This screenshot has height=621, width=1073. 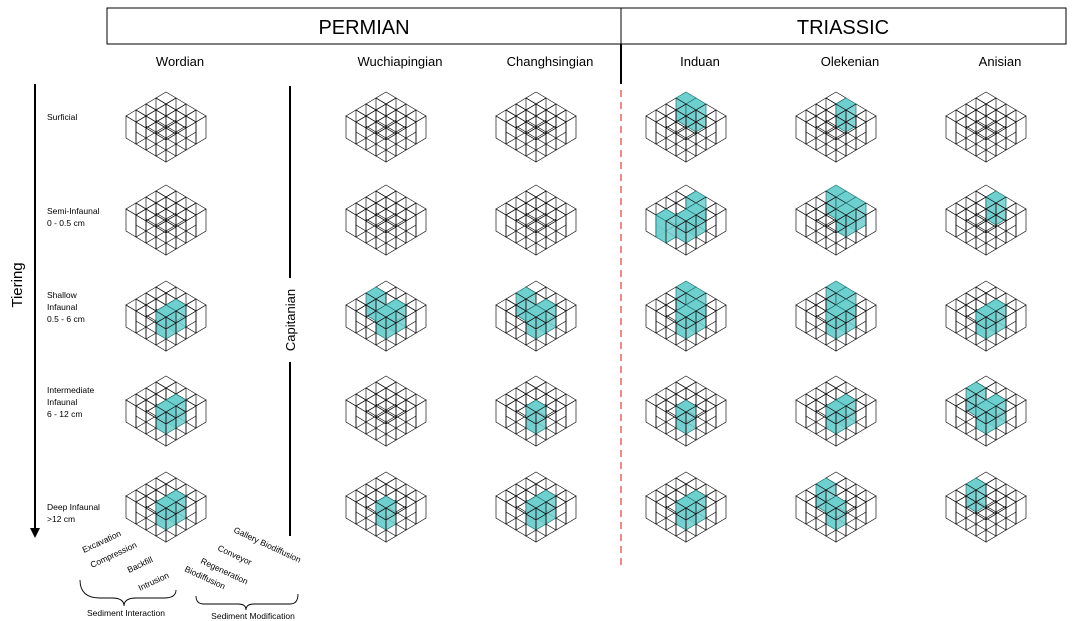 What do you see at coordinates (35, 533) in the screenshot?
I see `tiering-arrow-head` at bounding box center [35, 533].